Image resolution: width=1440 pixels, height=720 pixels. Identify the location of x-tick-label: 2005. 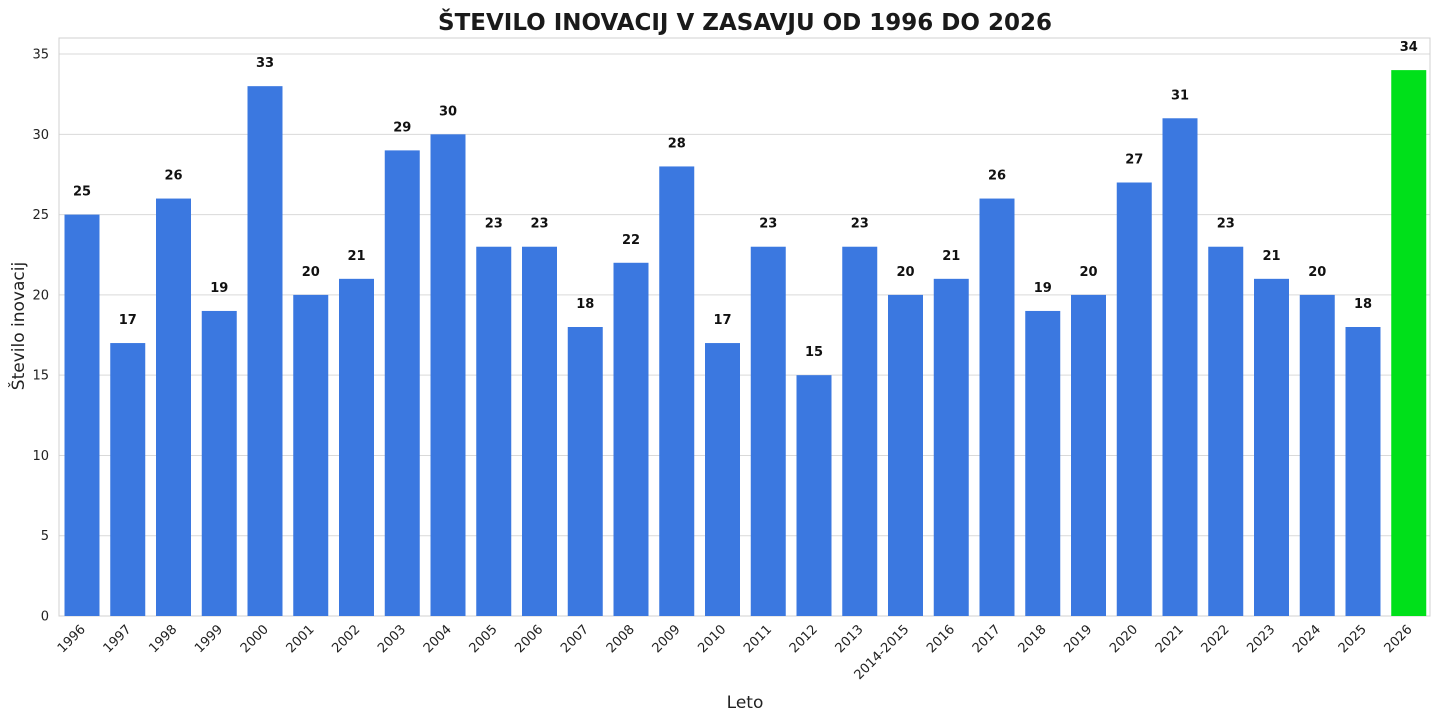
(484, 639).